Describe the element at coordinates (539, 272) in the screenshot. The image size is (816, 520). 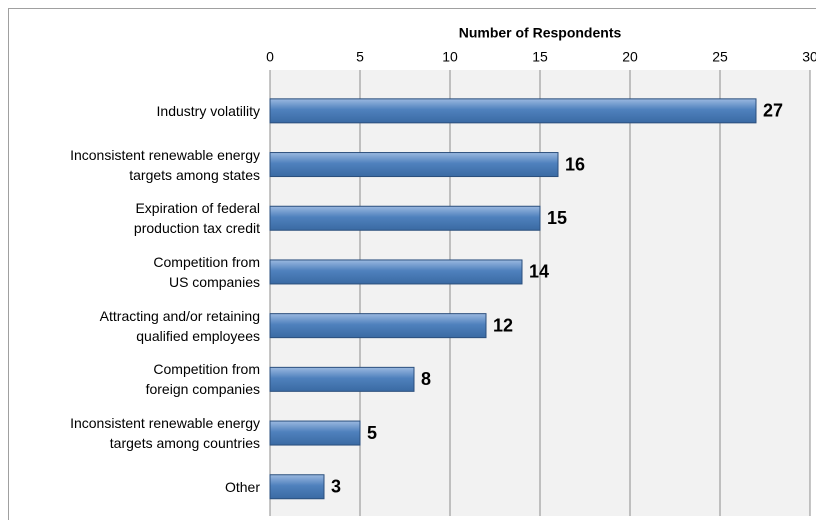
I see `value-label: 14` at that location.